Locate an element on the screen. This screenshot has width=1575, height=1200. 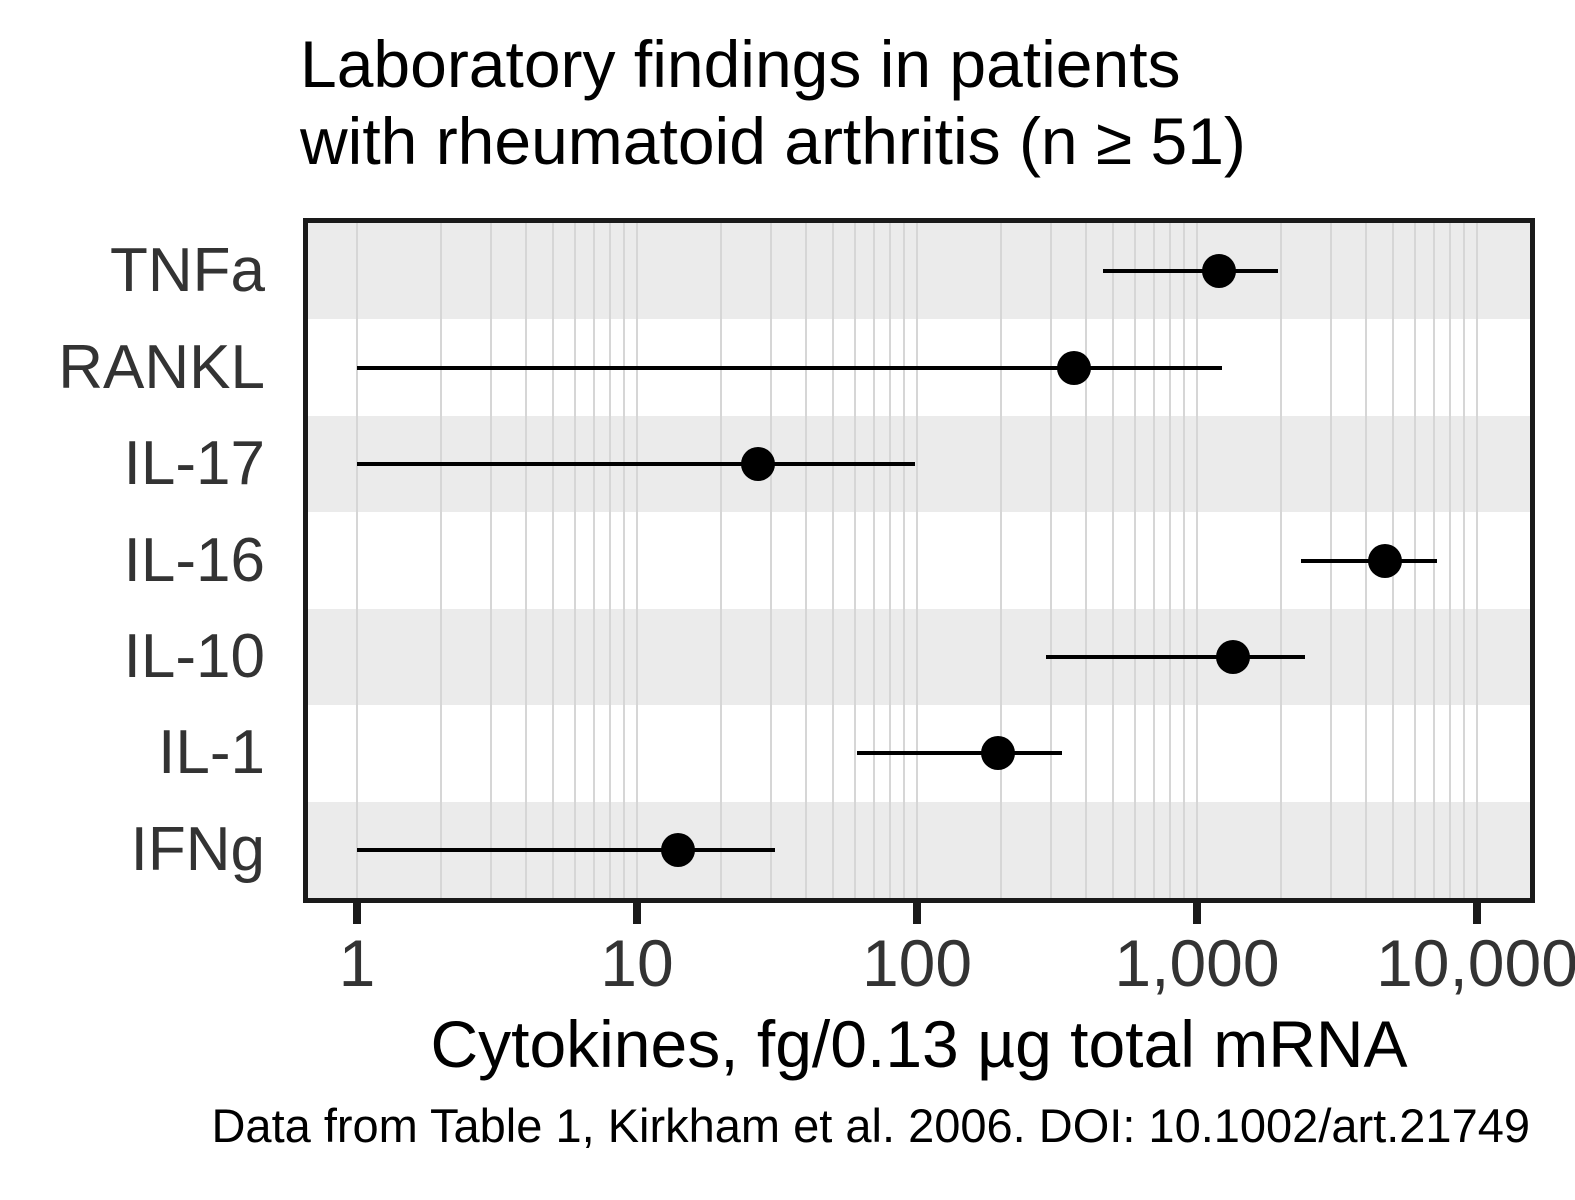
y-axis-label: IL-1 is located at coordinates (211, 753).